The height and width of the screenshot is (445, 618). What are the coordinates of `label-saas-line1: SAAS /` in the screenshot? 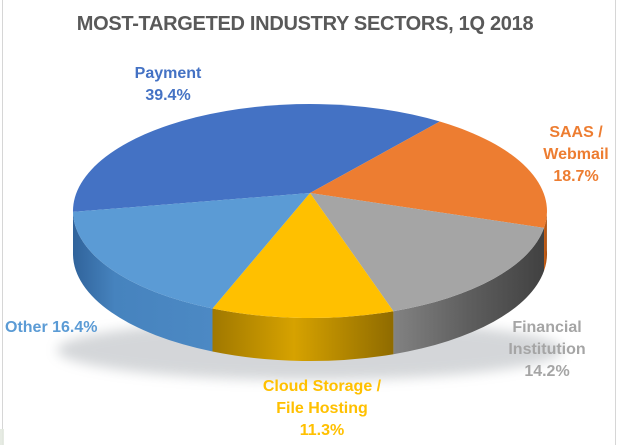 It's located at (576, 132).